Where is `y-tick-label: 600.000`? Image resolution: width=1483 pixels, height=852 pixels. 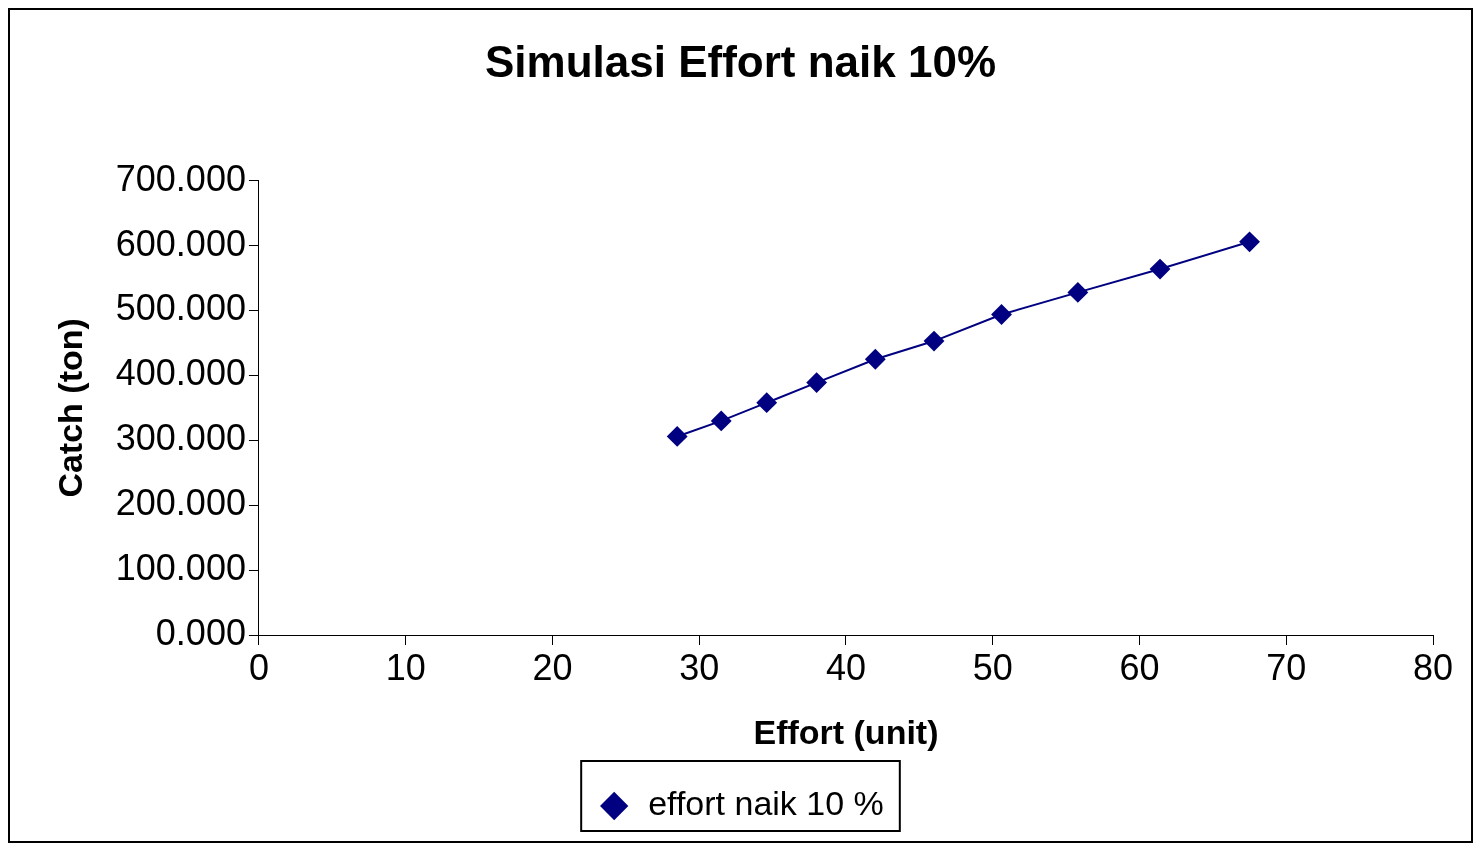 y-tick-label: 600.000 is located at coordinates (180, 243).